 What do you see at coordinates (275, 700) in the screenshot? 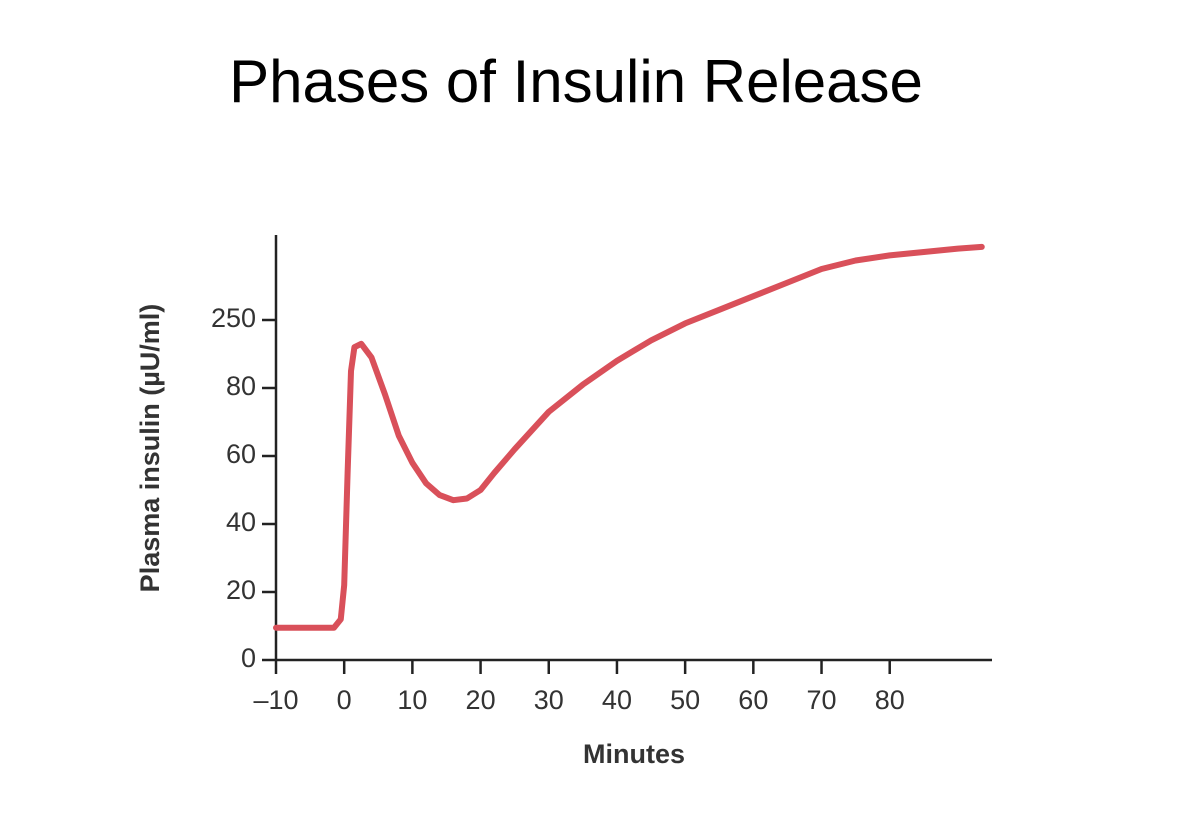
I see `x-tick-label: –10` at bounding box center [275, 700].